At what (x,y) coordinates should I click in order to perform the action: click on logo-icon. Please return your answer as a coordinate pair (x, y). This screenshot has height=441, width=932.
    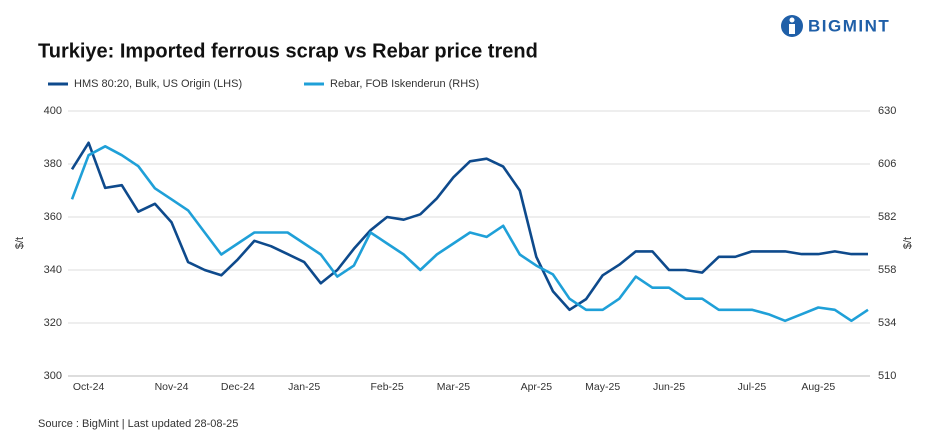
    Looking at the image, I should click on (792, 26).